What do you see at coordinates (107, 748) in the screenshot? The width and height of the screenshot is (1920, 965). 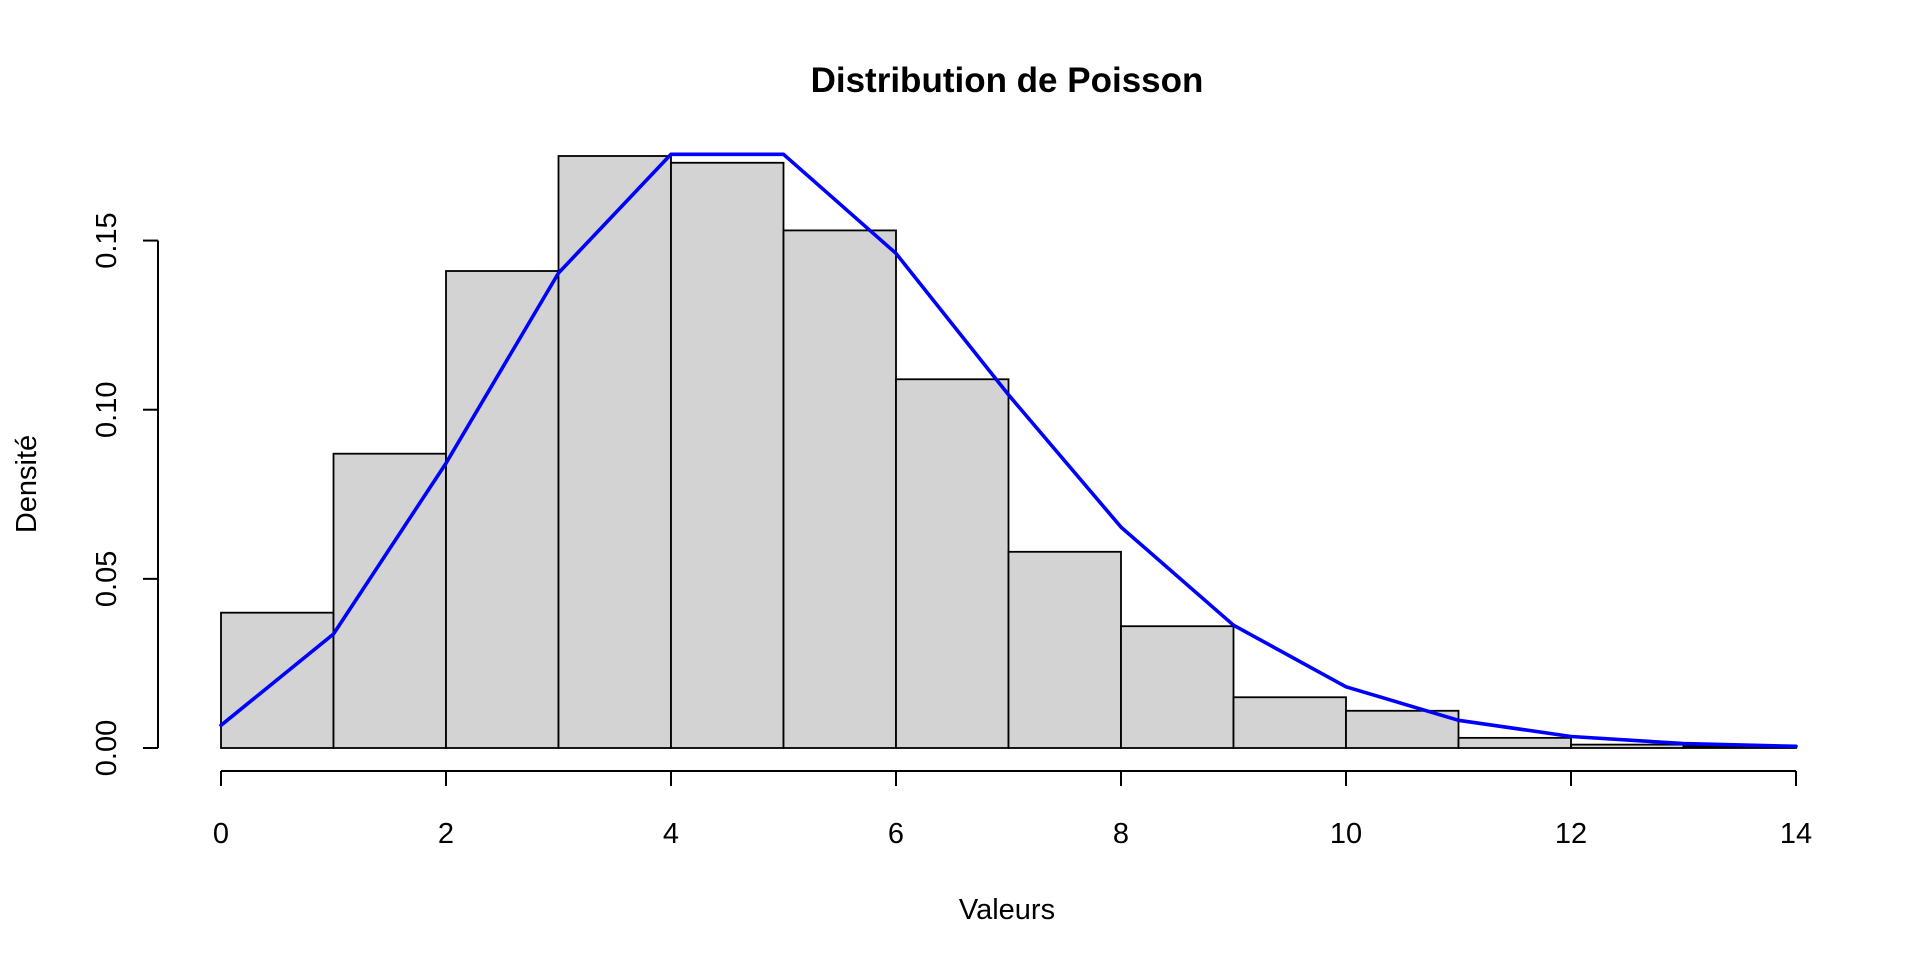 I see `y-tick-label-0: 0.00` at bounding box center [107, 748].